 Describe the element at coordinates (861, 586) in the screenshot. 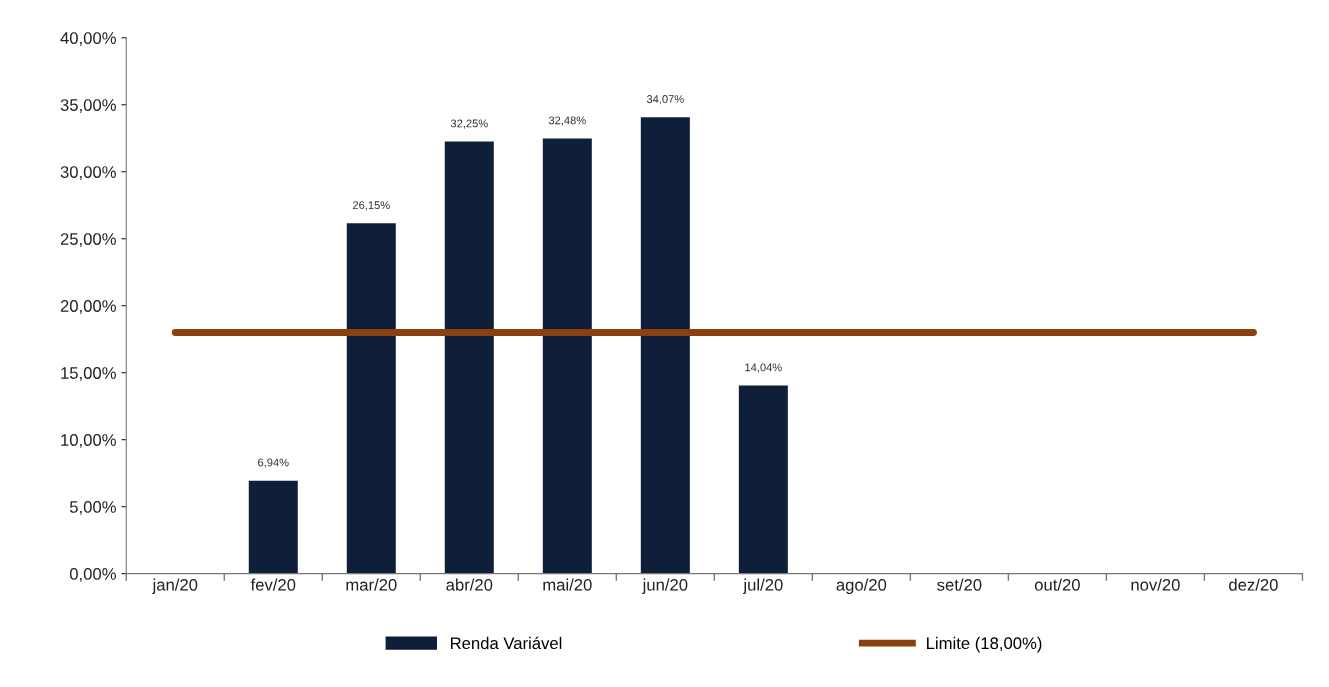

I see `x-tick-label: ago/20` at that location.